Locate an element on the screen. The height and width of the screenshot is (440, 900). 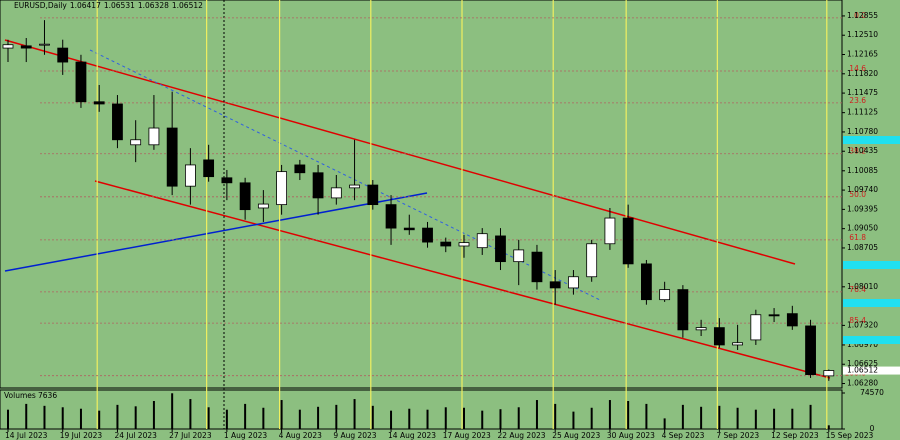
price-marker-current is located at coordinates (871, 370).